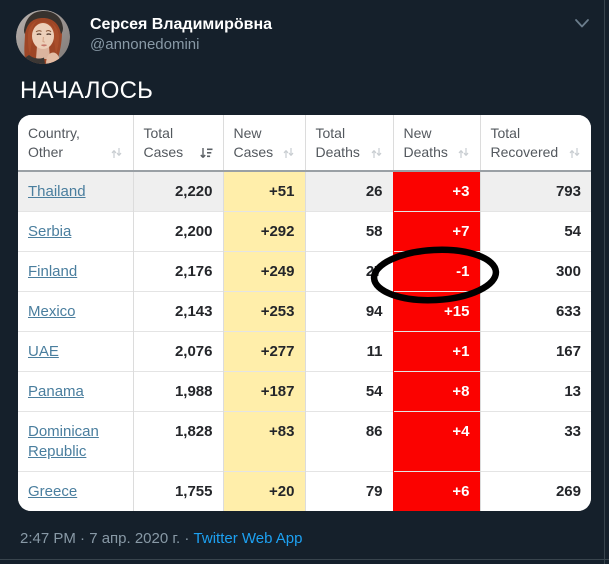 This screenshot has height=564, width=609. What do you see at coordinates (177, 491) in the screenshot?
I see `total-cases-cell: 1,755` at bounding box center [177, 491].